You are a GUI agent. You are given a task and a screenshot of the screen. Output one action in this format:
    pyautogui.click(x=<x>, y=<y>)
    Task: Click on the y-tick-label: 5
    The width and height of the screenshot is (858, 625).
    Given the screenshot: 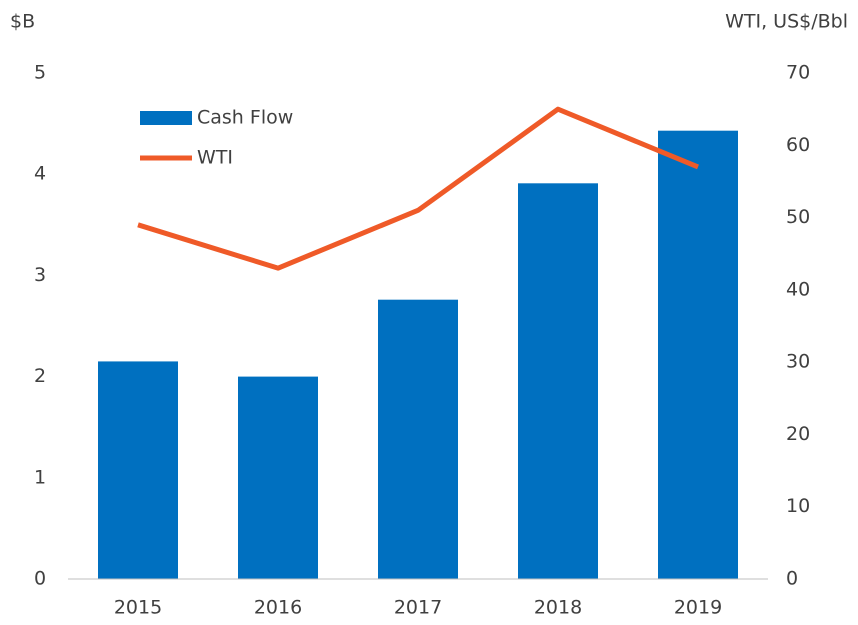 What is the action you would take?
    pyautogui.click(x=40, y=73)
    